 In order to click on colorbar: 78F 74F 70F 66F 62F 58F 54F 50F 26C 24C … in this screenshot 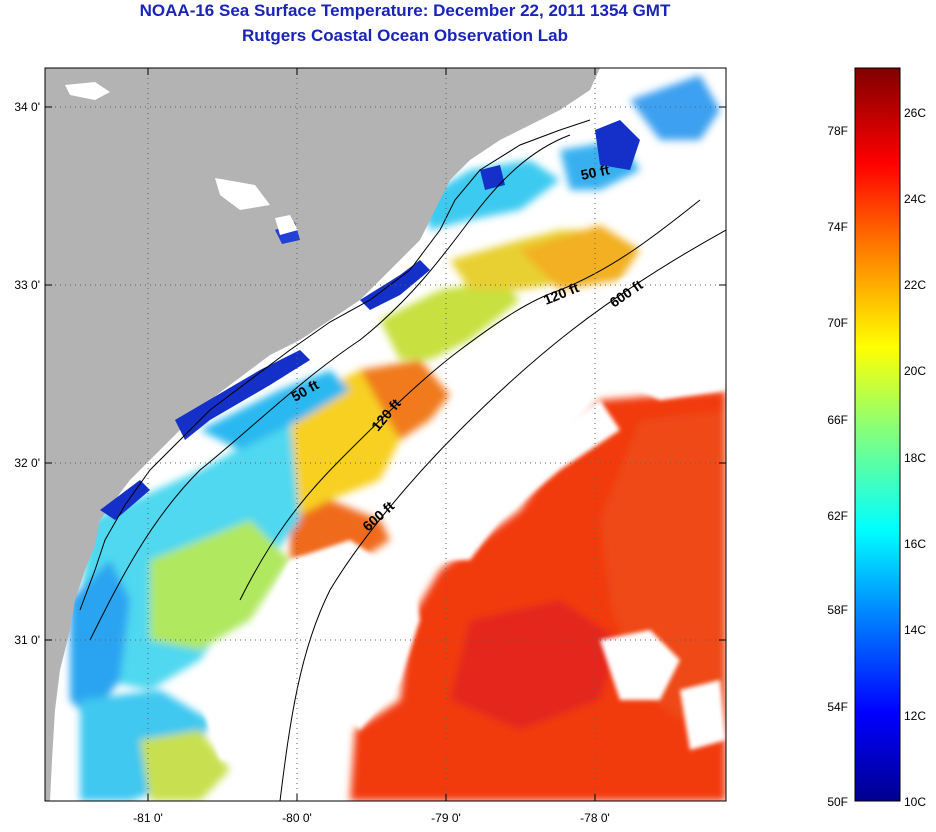, I will do `click(876, 438)`.